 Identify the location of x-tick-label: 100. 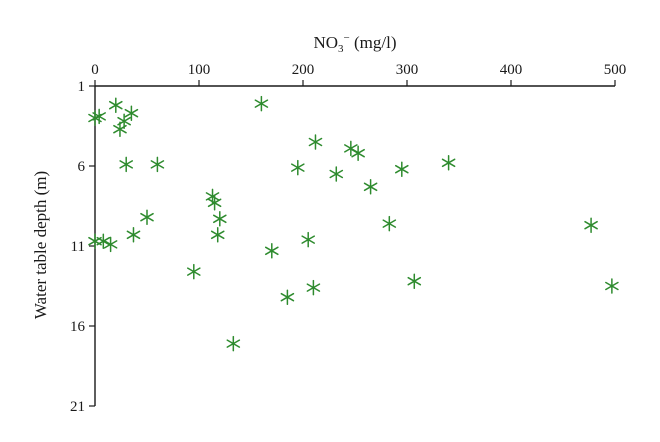
(199, 70).